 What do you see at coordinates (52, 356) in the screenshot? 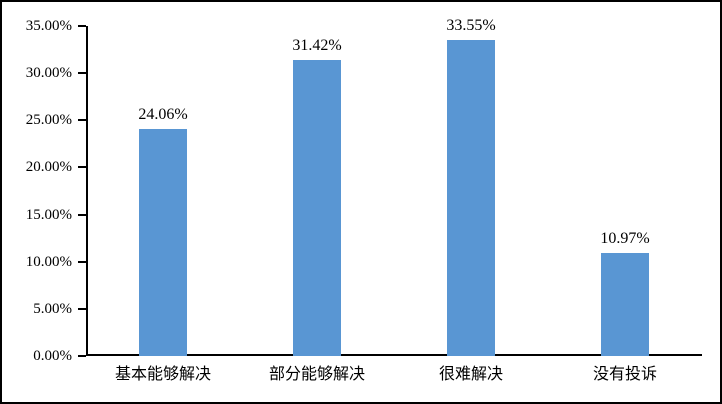
I see `y-axis-tick-label: 0.00%` at bounding box center [52, 356].